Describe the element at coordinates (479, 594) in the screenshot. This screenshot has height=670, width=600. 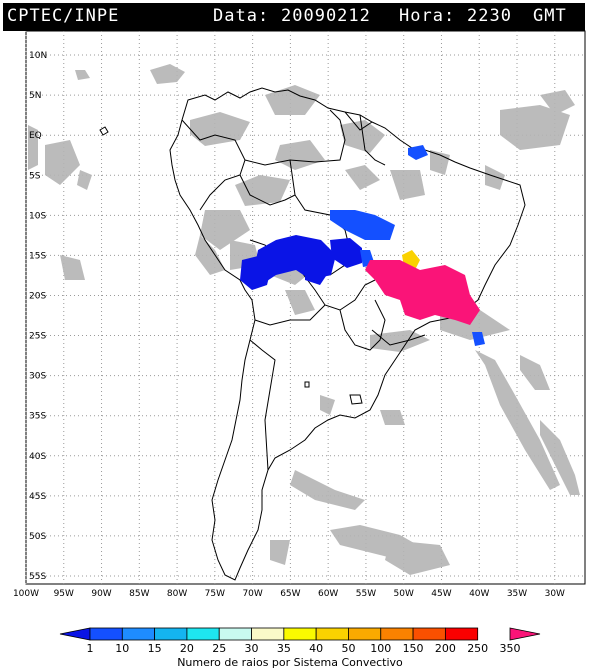
I see `lon-tick-label: 40W` at that location.